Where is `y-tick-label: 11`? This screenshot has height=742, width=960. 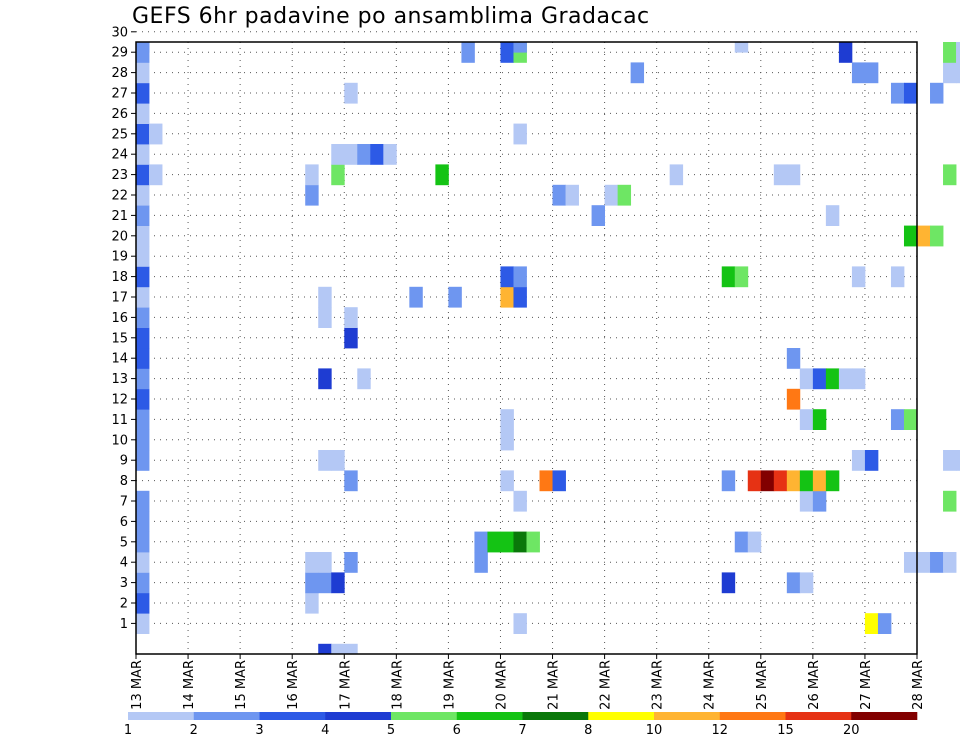 y-tick-label: 11 is located at coordinates (119, 420).